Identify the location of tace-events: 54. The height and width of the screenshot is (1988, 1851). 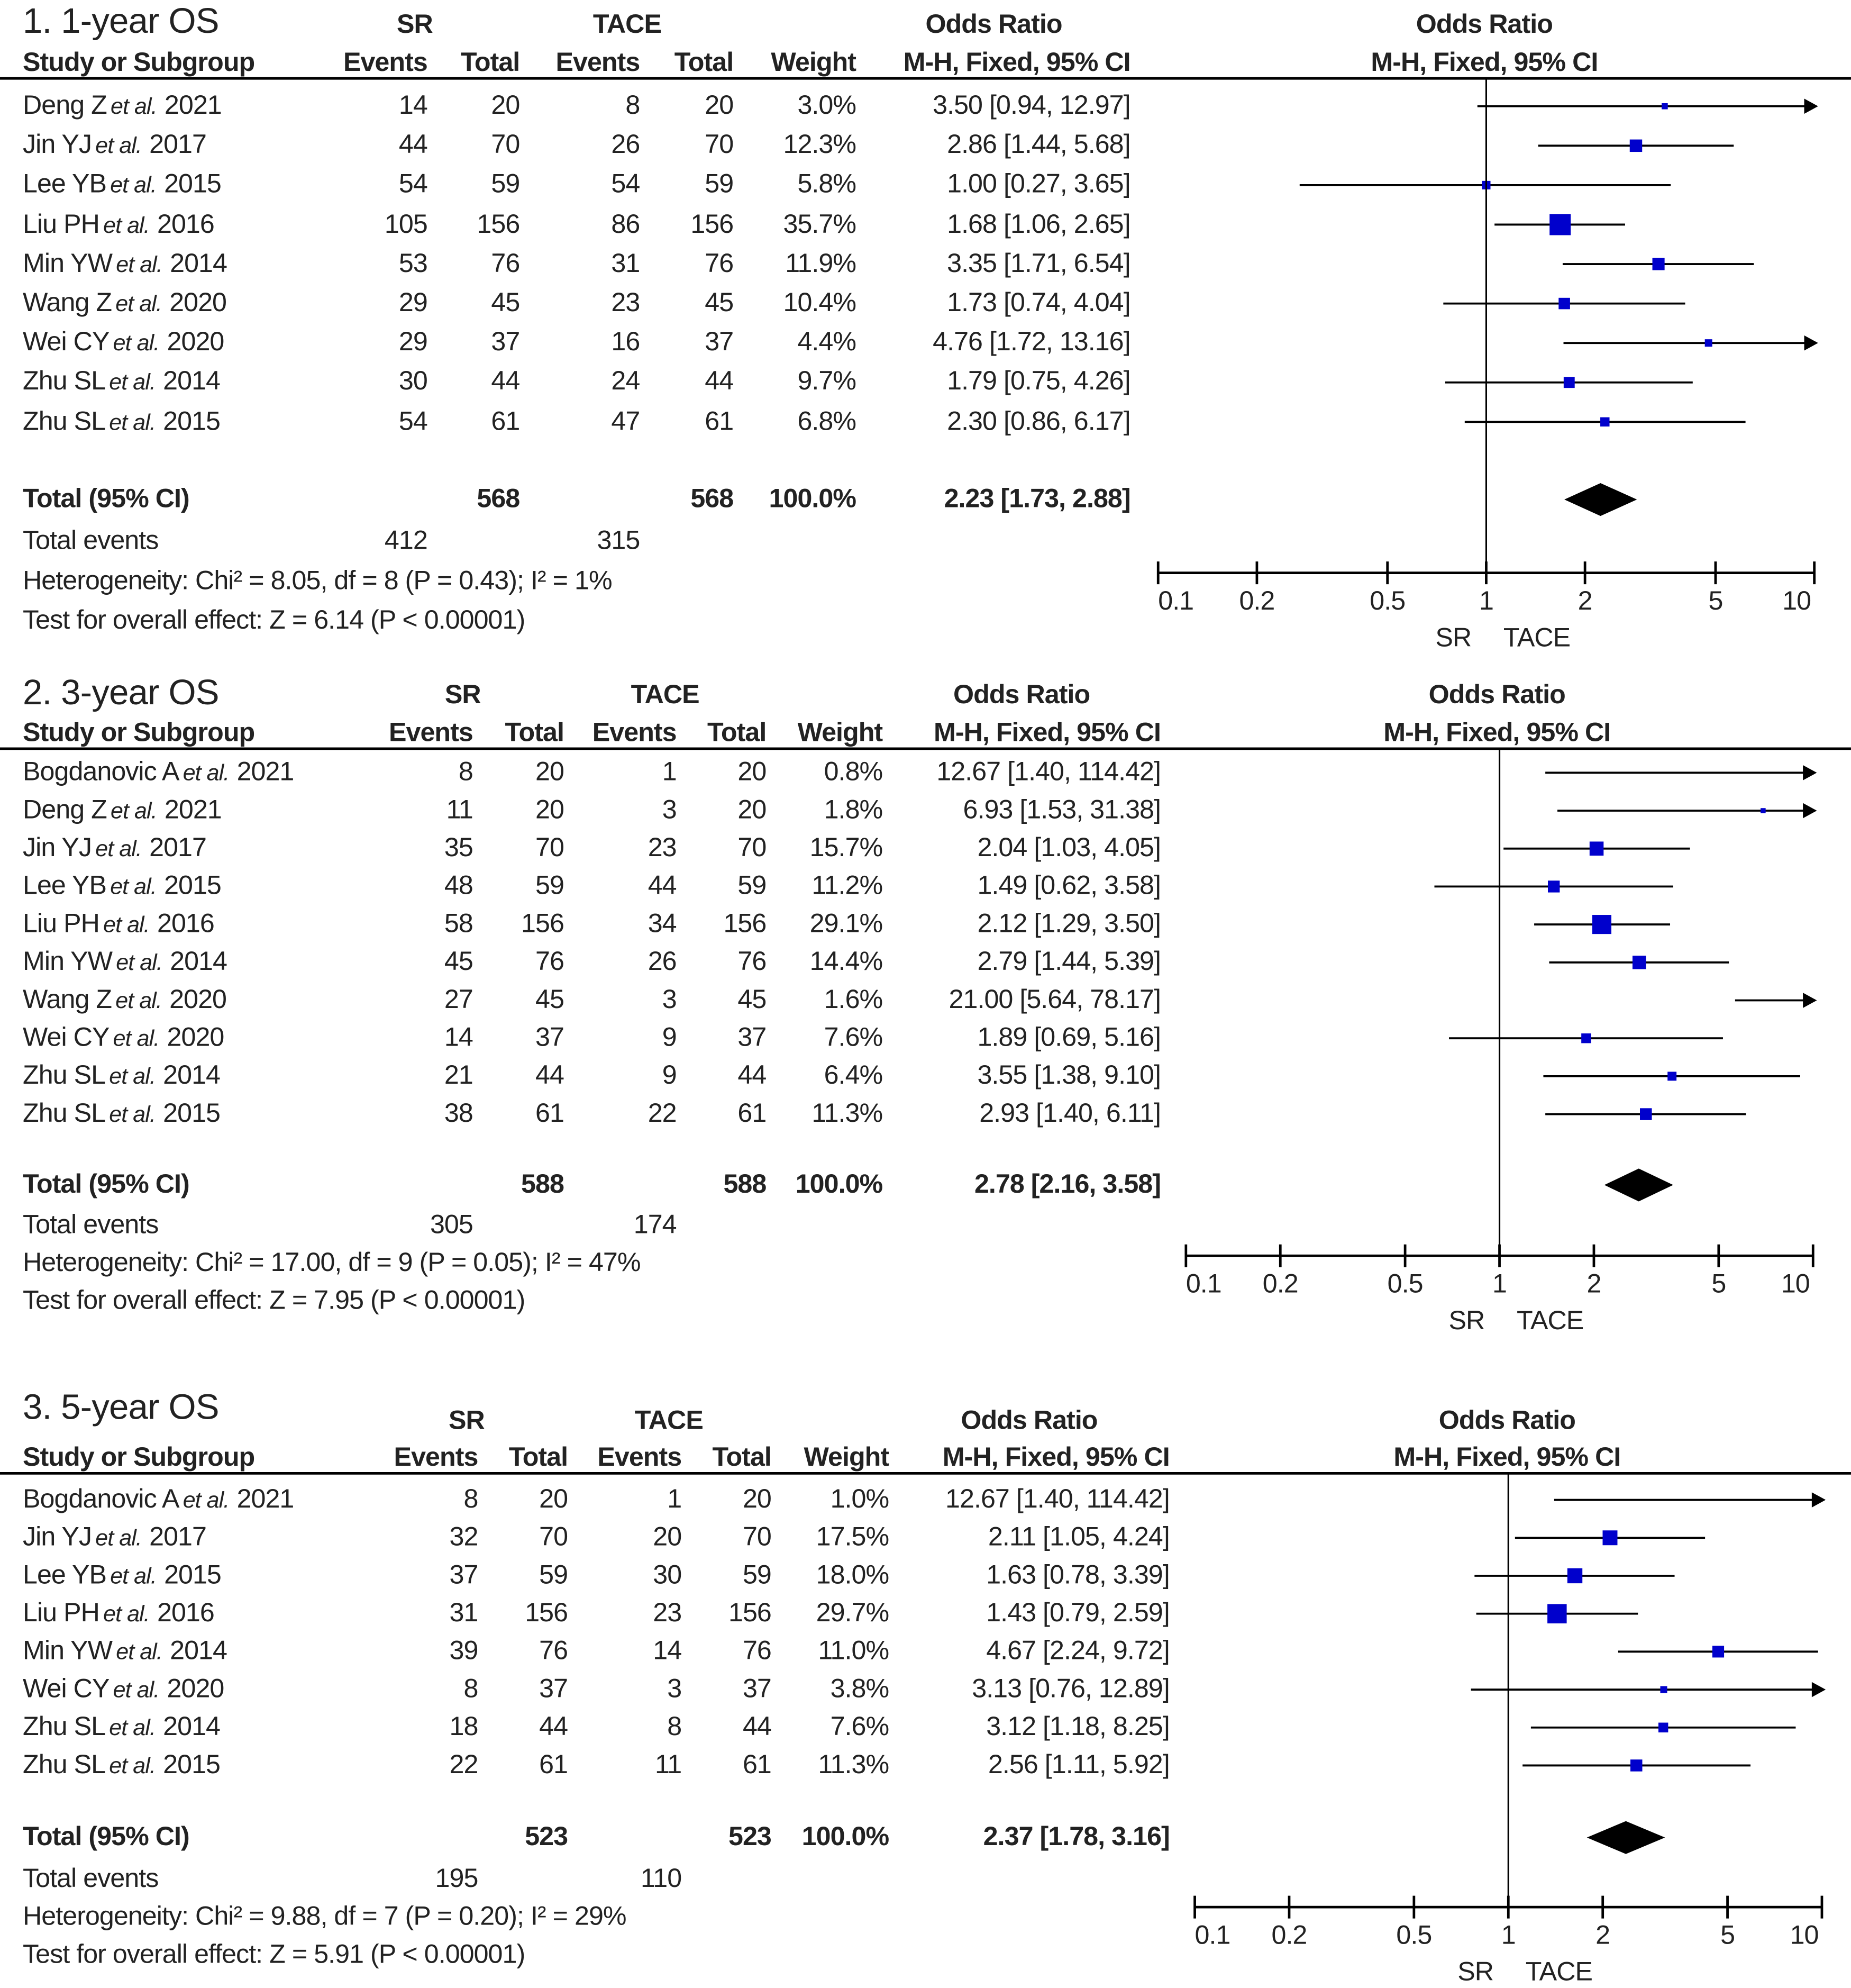
(625, 184).